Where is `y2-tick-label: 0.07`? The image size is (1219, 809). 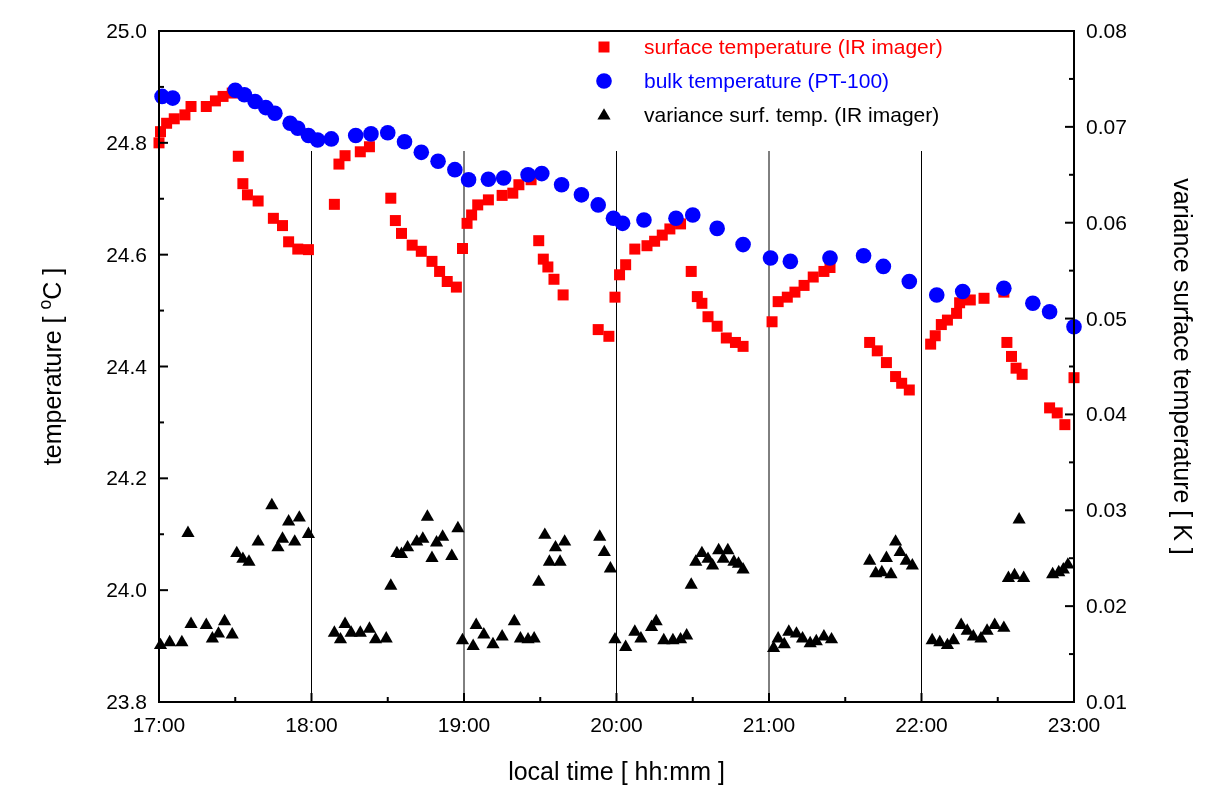
y2-tick-label: 0.07 is located at coordinates (1106, 126).